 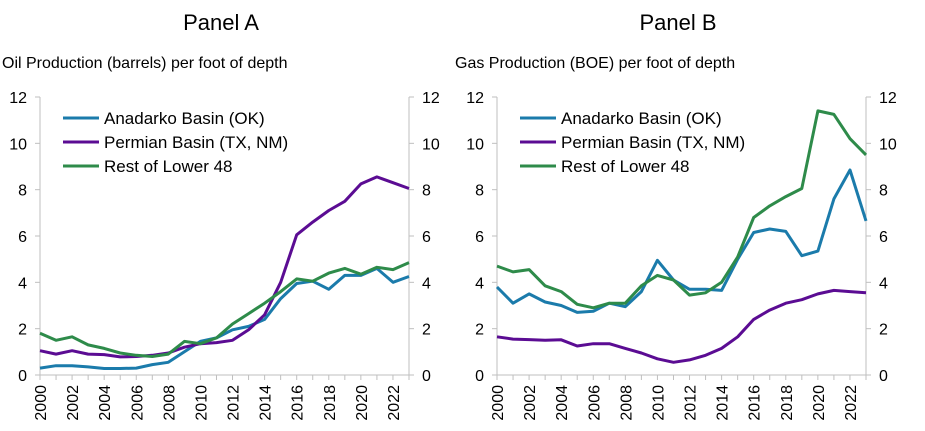 I want to click on panel-b-xtick-label: 2000, so click(x=498, y=403).